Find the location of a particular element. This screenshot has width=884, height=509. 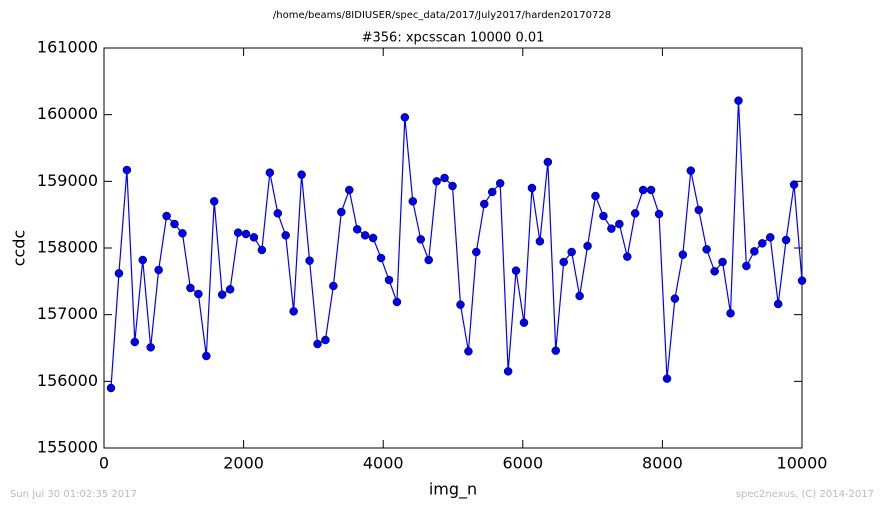

y-tick-label: 156000 is located at coordinates (67, 380).